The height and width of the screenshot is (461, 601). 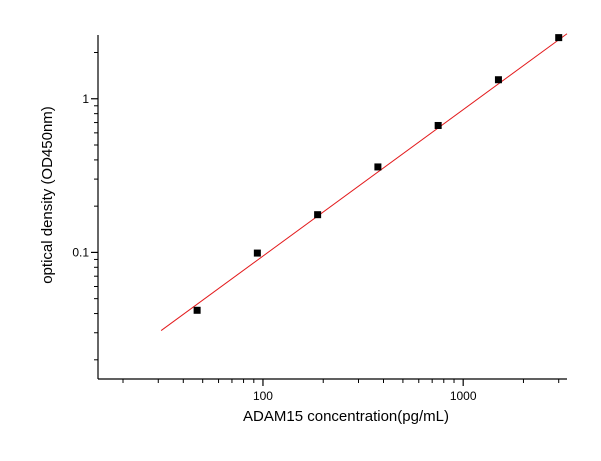 What do you see at coordinates (346, 416) in the screenshot?
I see `x-axis-label: ADAM15 concentration(pg/mL)` at bounding box center [346, 416].